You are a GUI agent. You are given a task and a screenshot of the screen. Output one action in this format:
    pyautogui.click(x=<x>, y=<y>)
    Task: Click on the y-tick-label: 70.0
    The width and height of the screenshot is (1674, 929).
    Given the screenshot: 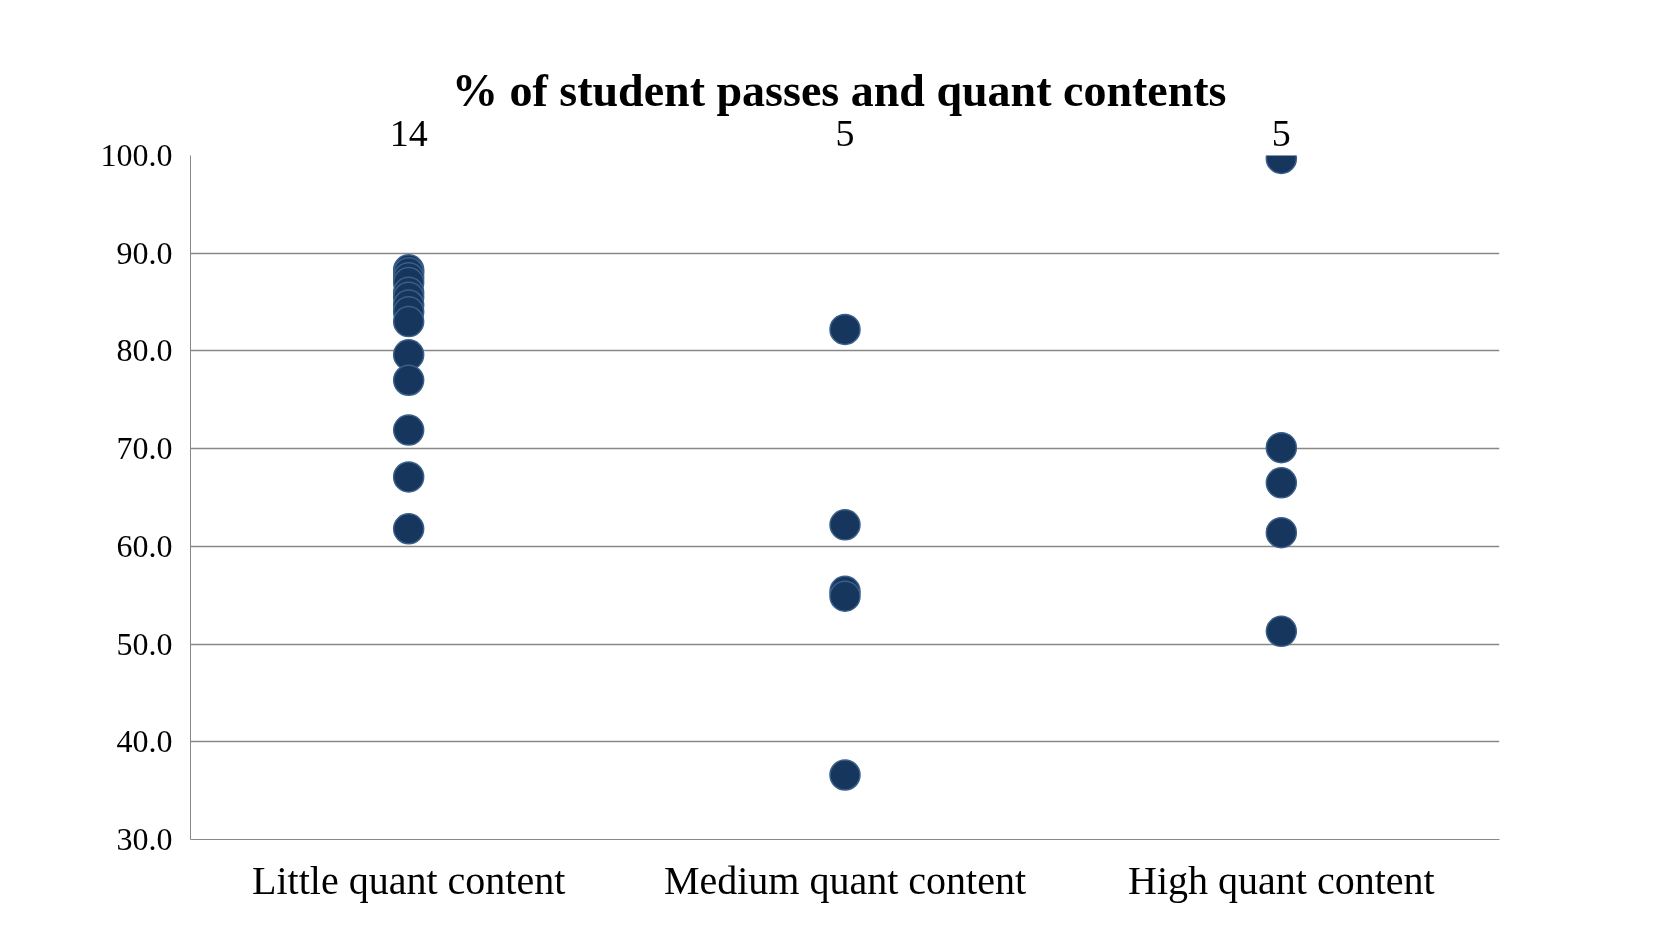 What is the action you would take?
    pyautogui.click(x=144, y=448)
    